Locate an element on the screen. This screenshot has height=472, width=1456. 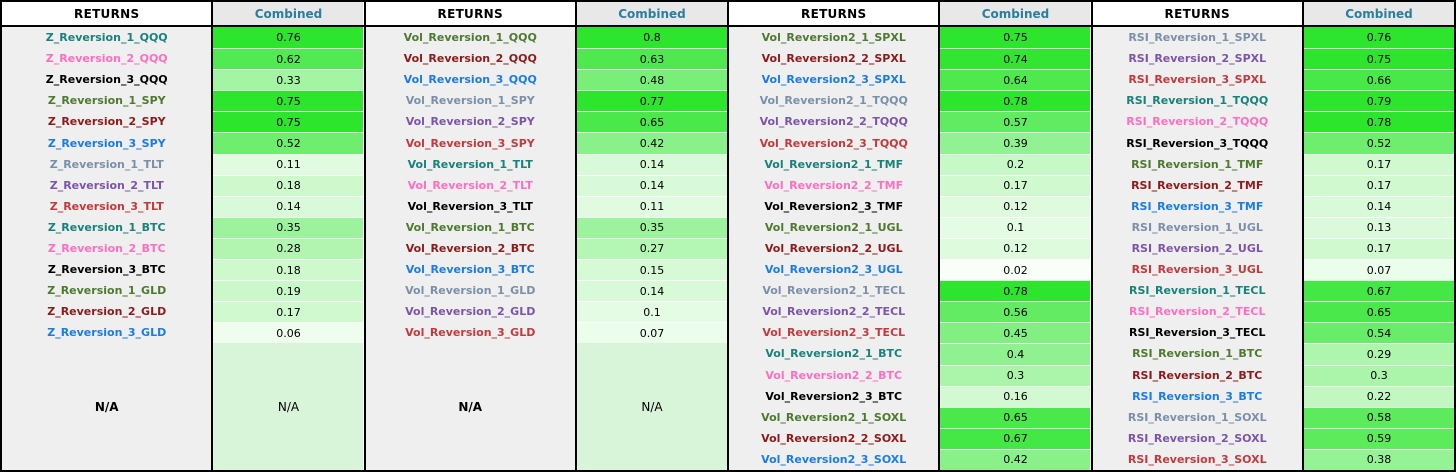
strategy-label: Vol_Reversion2_2_UGL is located at coordinates (835, 248).